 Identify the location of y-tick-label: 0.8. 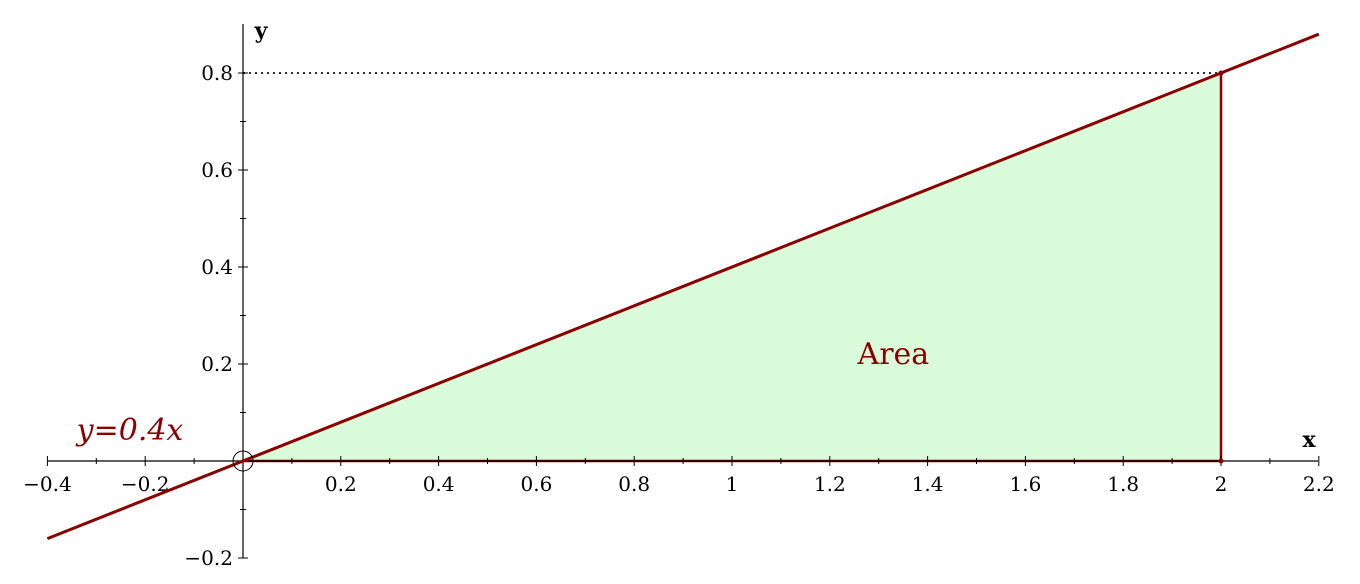
(217, 73).